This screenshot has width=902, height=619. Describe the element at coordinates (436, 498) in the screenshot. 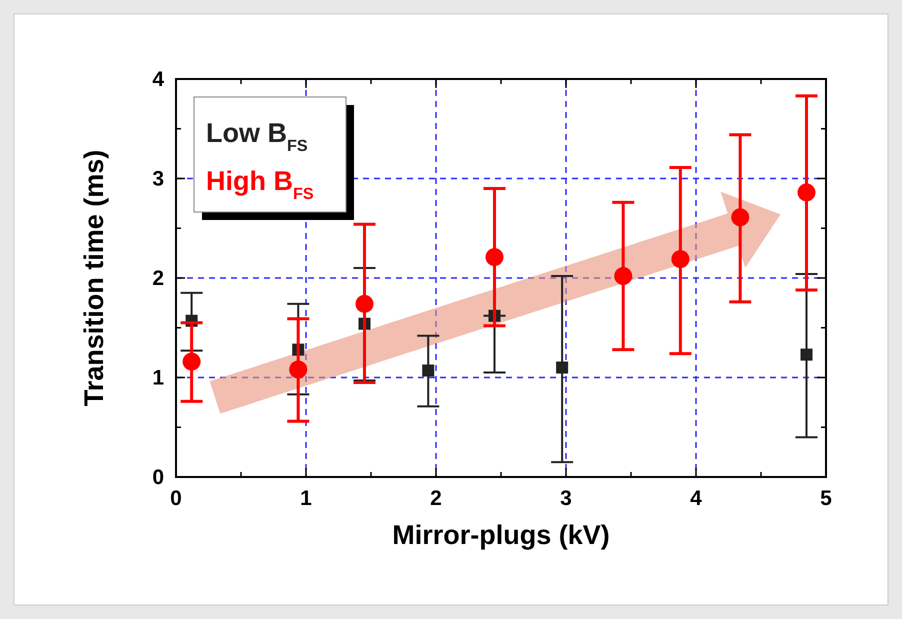

I see `x-tick-label: 2` at that location.